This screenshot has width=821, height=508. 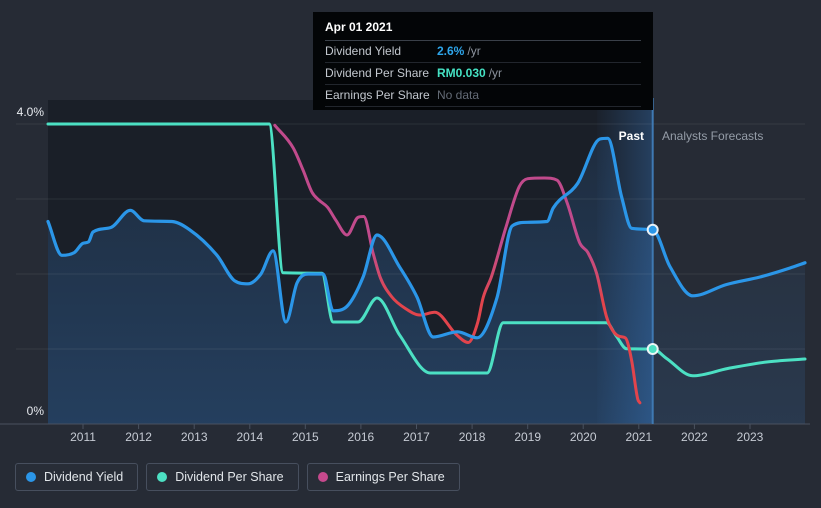 What do you see at coordinates (750, 437) in the screenshot?
I see `x-axis-label-2023: 2023` at bounding box center [750, 437].